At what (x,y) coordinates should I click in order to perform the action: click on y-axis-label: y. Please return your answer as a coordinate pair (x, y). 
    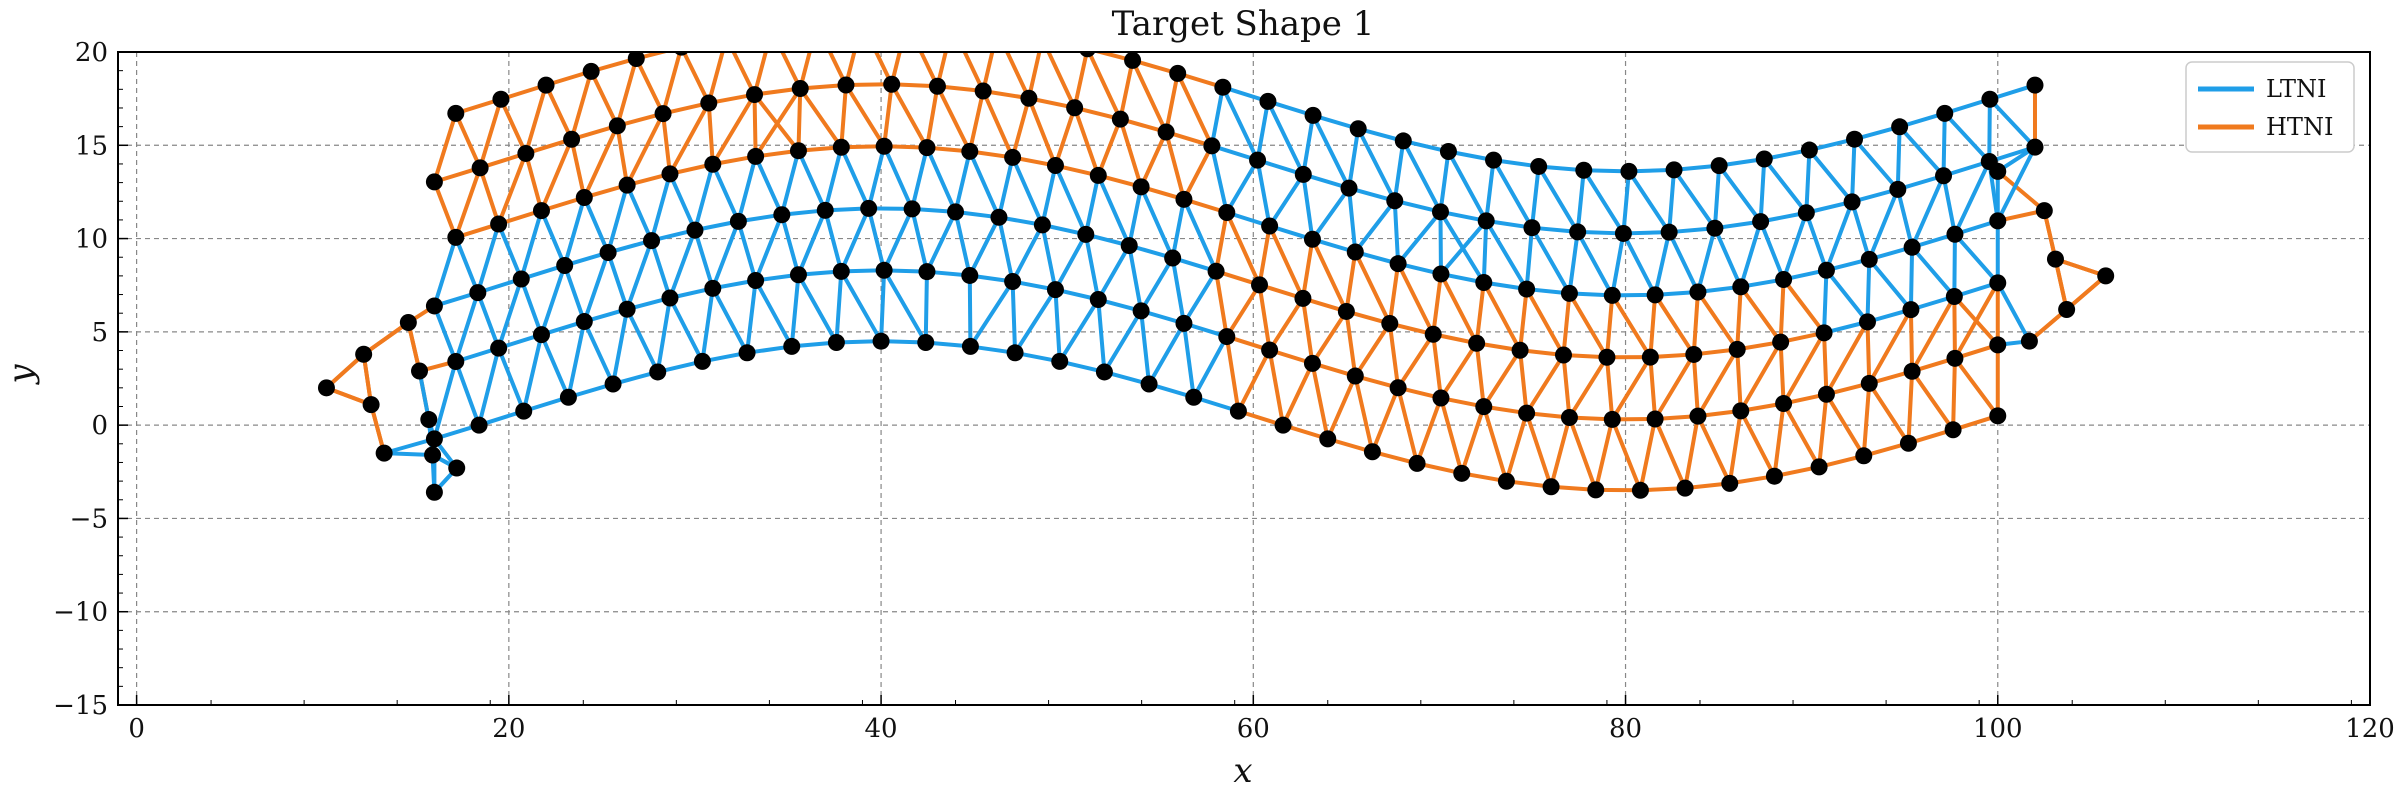
    Looking at the image, I should click on (21, 375).